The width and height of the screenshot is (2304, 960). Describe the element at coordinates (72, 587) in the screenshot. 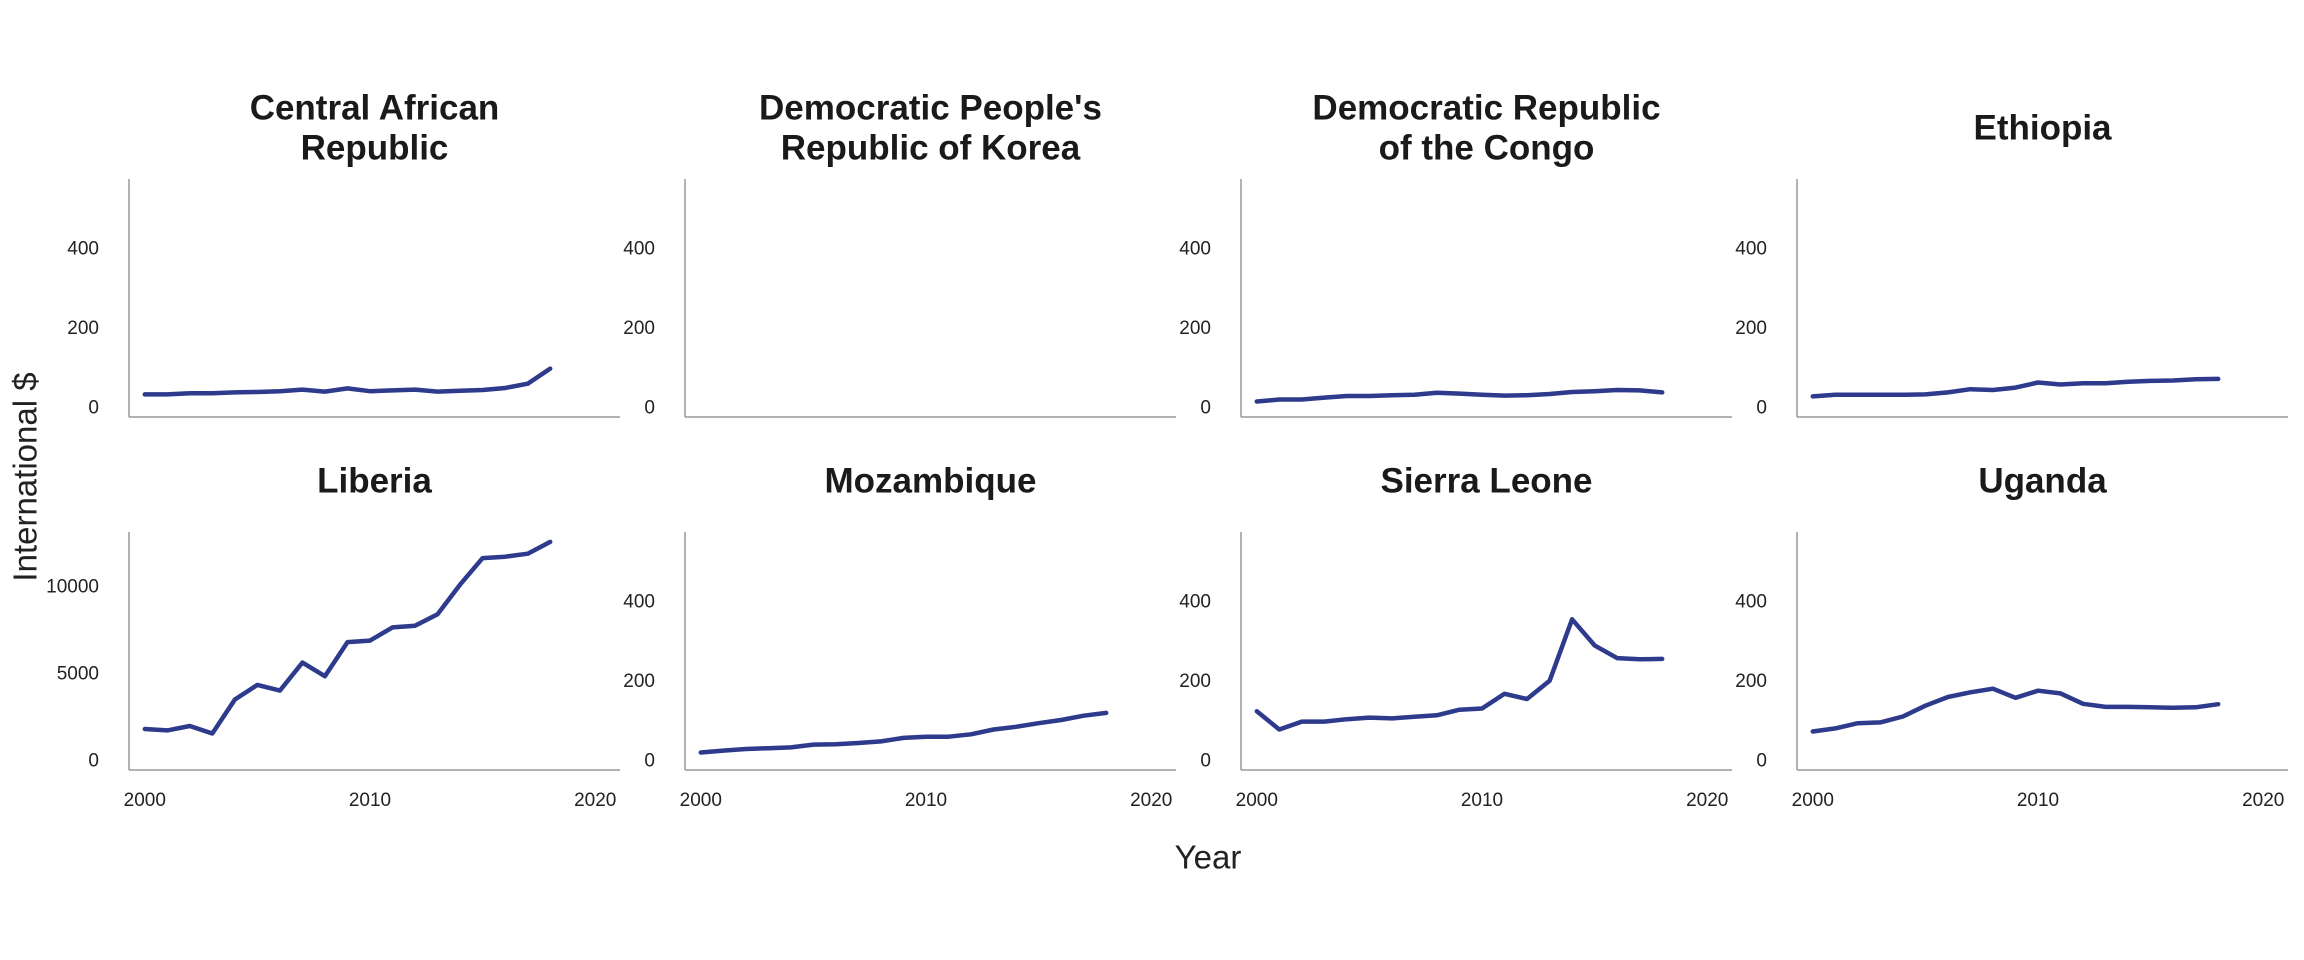

I see `y-tick-label: 10000` at that location.